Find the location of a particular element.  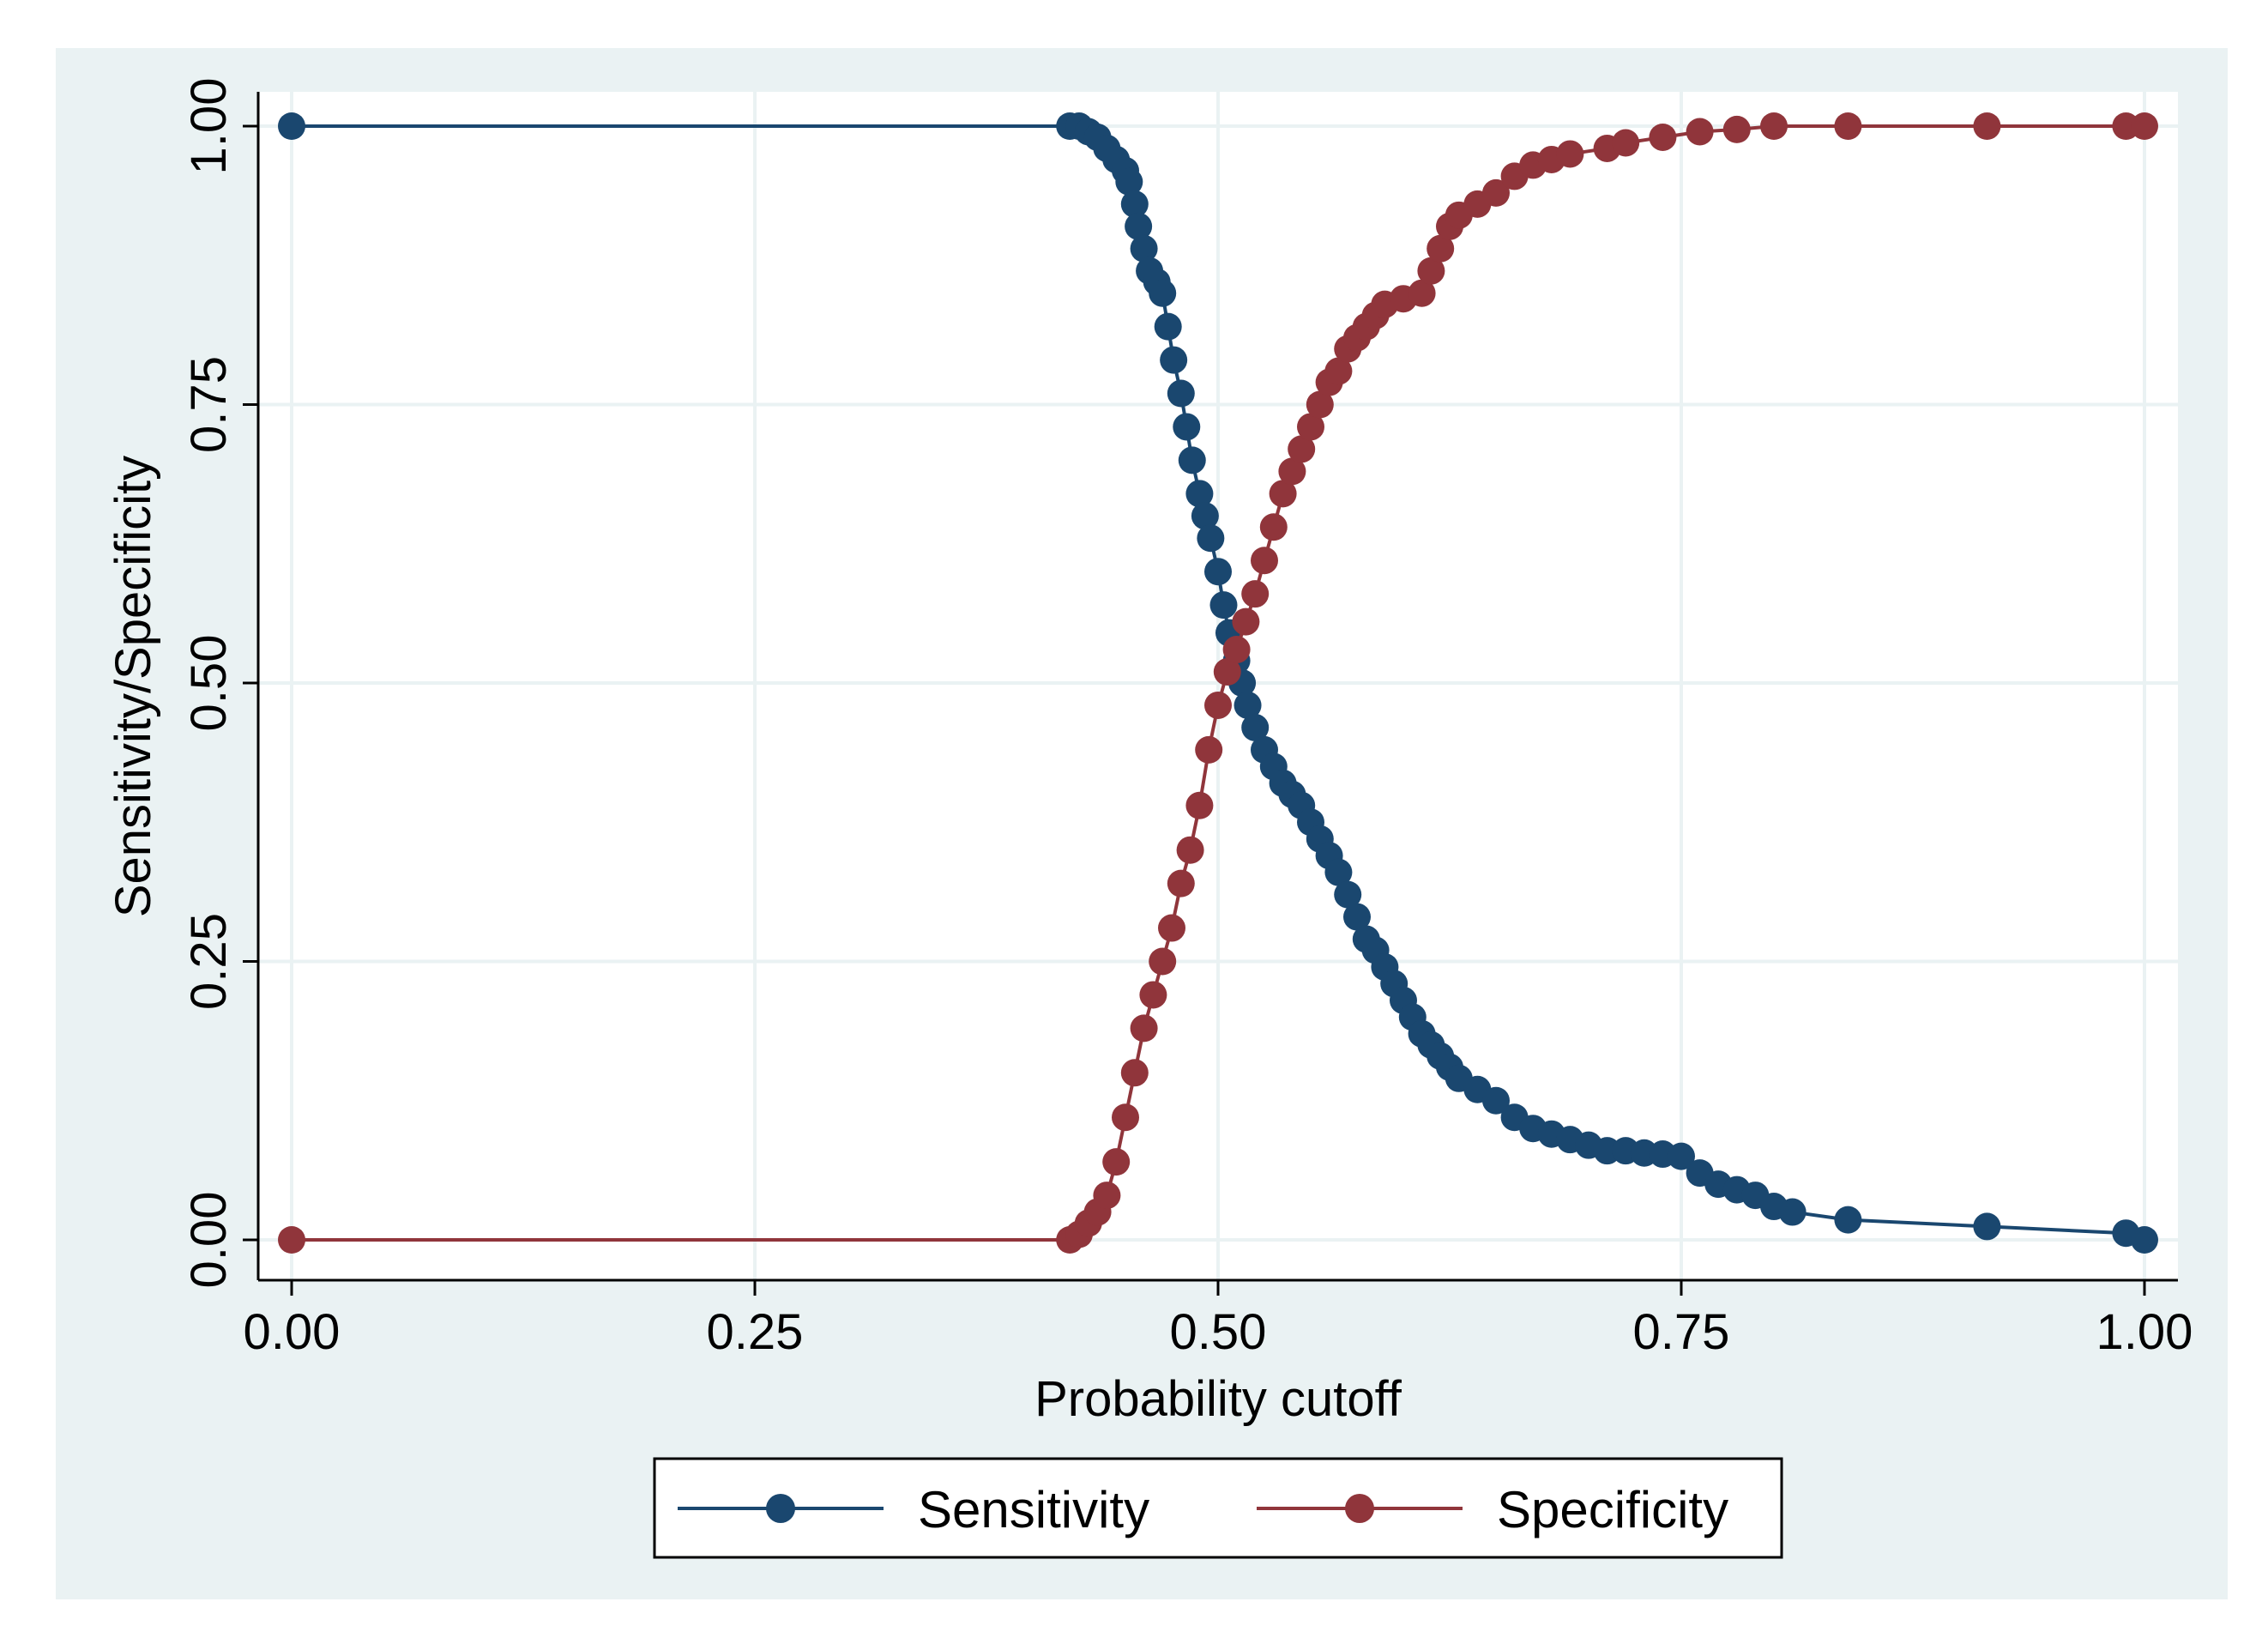

x-tick-label: 0.25 is located at coordinates (756, 1332).